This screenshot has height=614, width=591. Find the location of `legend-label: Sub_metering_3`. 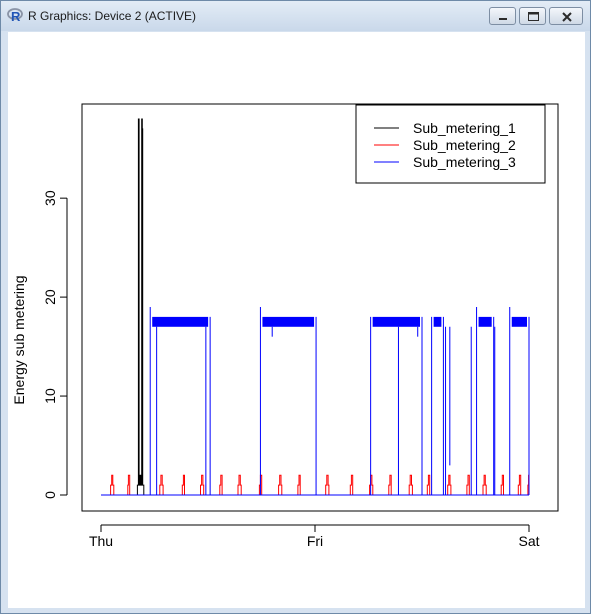

legend-label: Sub_metering_3 is located at coordinates (464, 162).